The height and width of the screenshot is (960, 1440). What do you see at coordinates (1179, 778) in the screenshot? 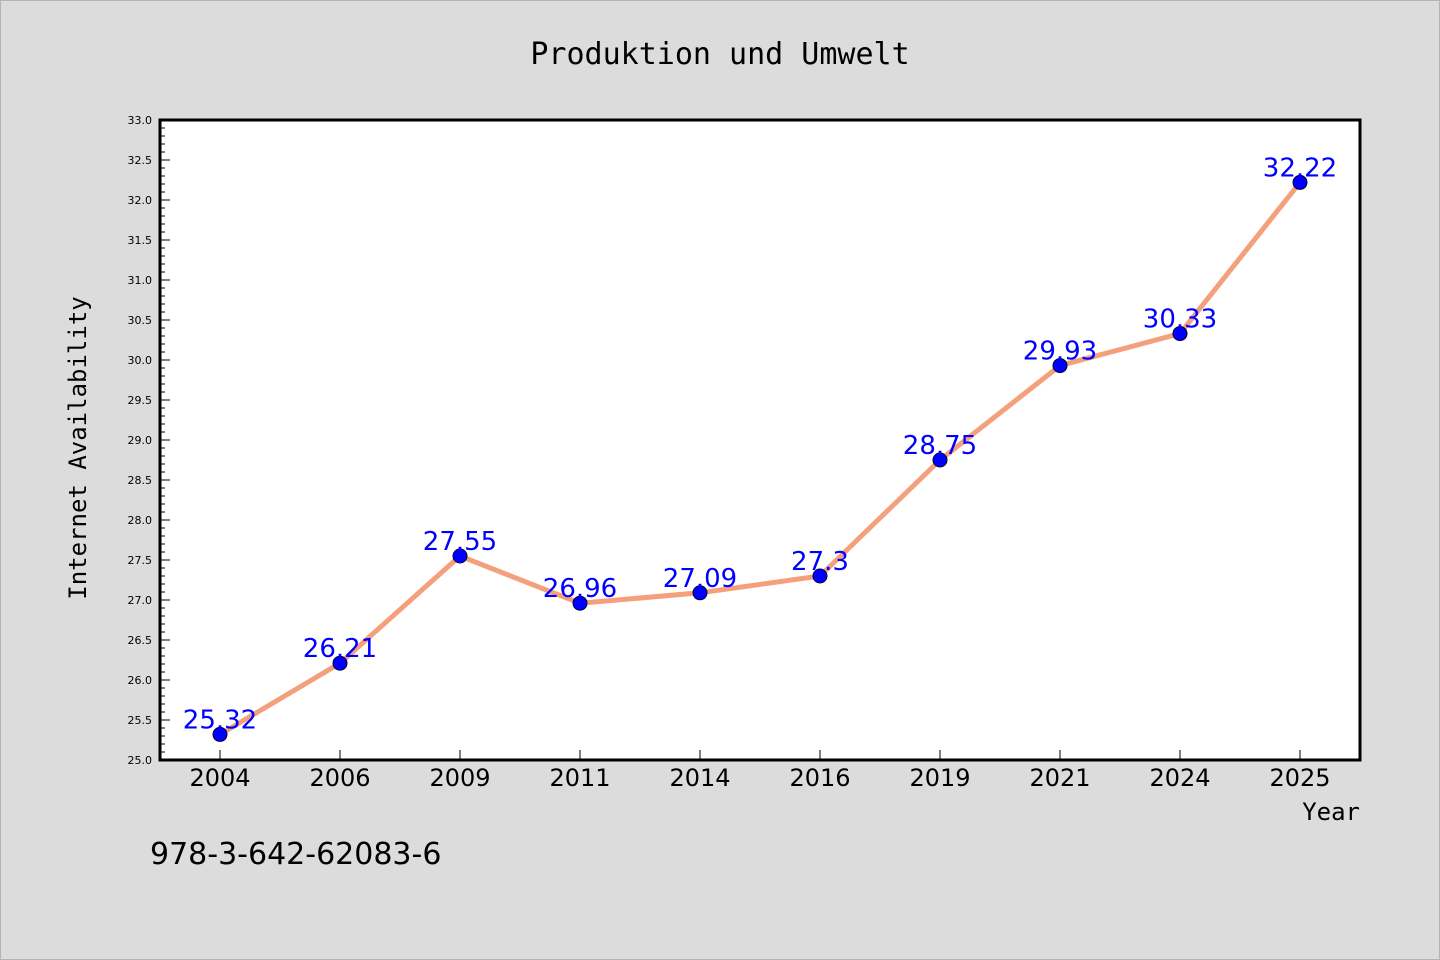
I see `x-tick-label: 2024` at bounding box center [1179, 778].